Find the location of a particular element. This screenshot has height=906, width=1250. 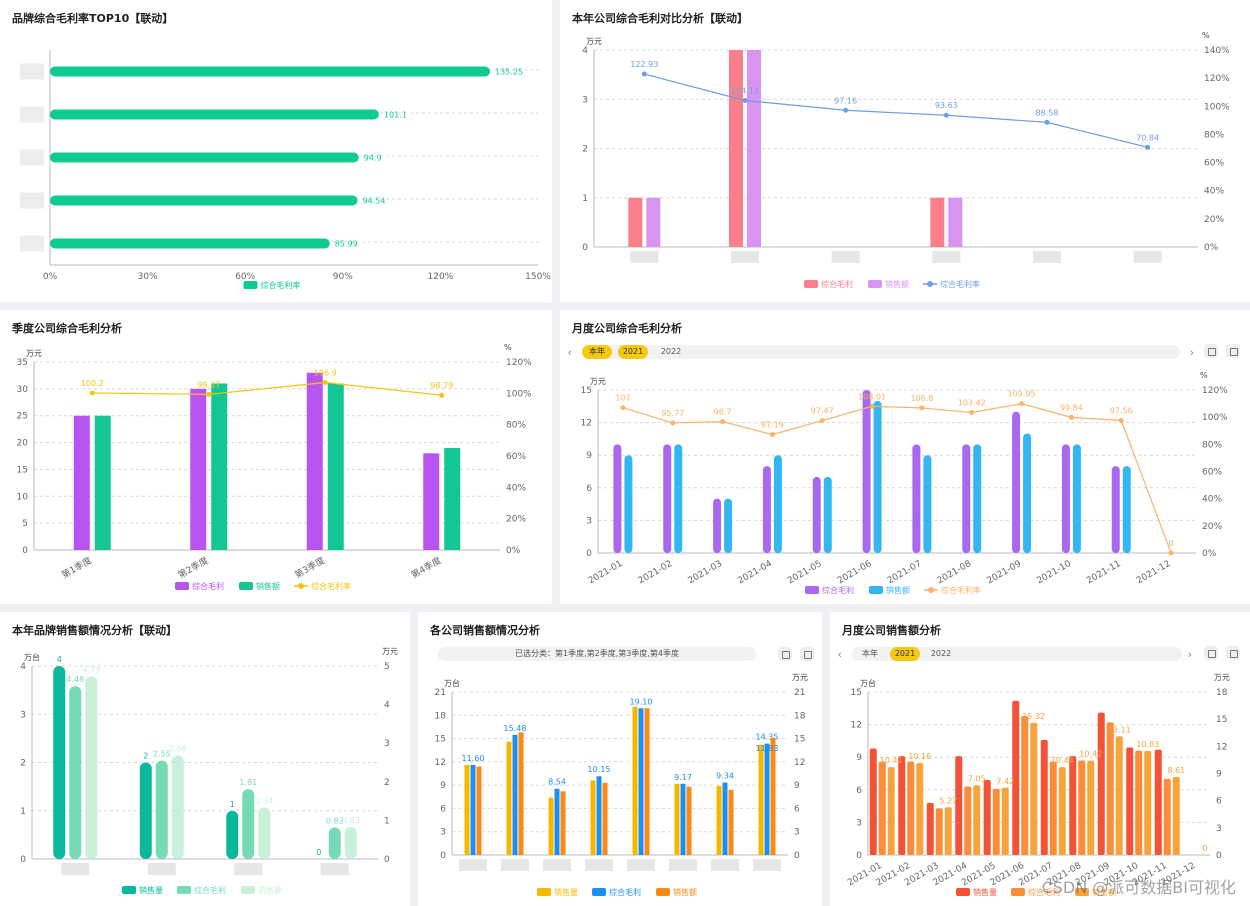

watermark: CSDN @派可数据BI可视化 is located at coordinates (1138, 887).